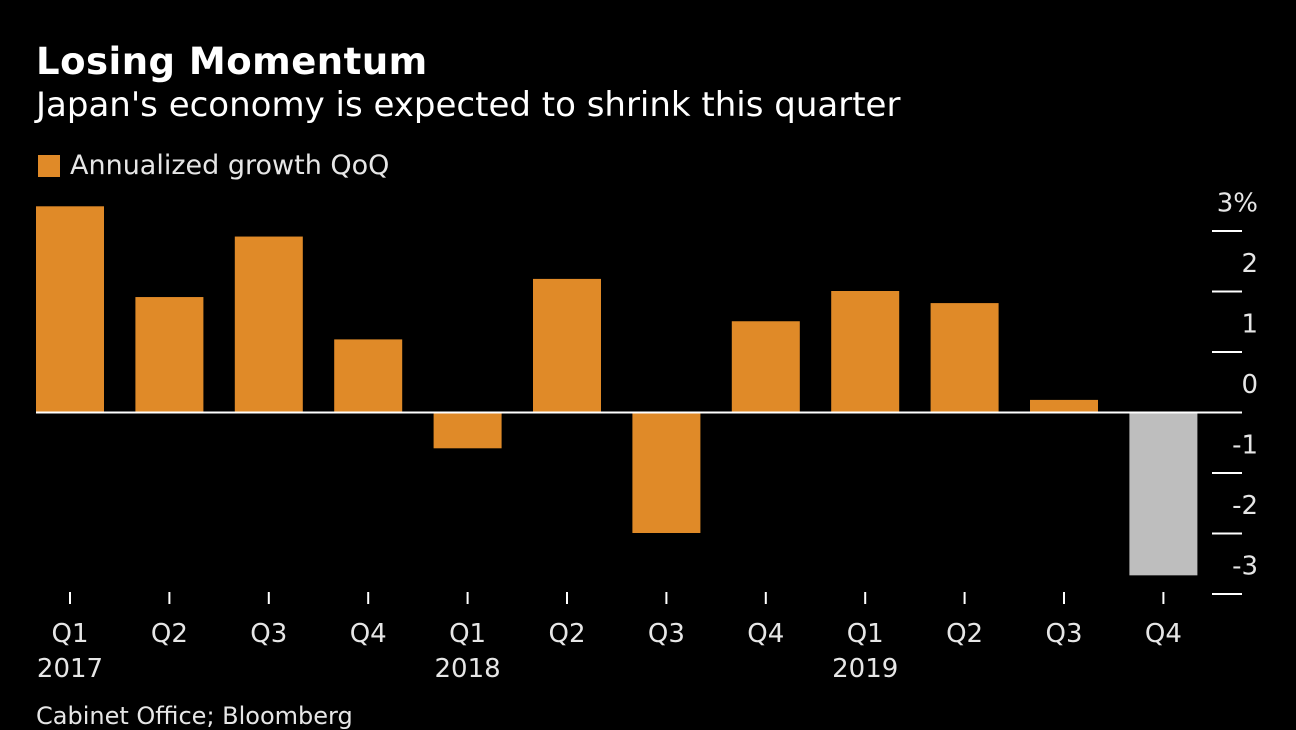 The width and height of the screenshot is (1296, 730). I want to click on legend-swatch, so click(49, 165).